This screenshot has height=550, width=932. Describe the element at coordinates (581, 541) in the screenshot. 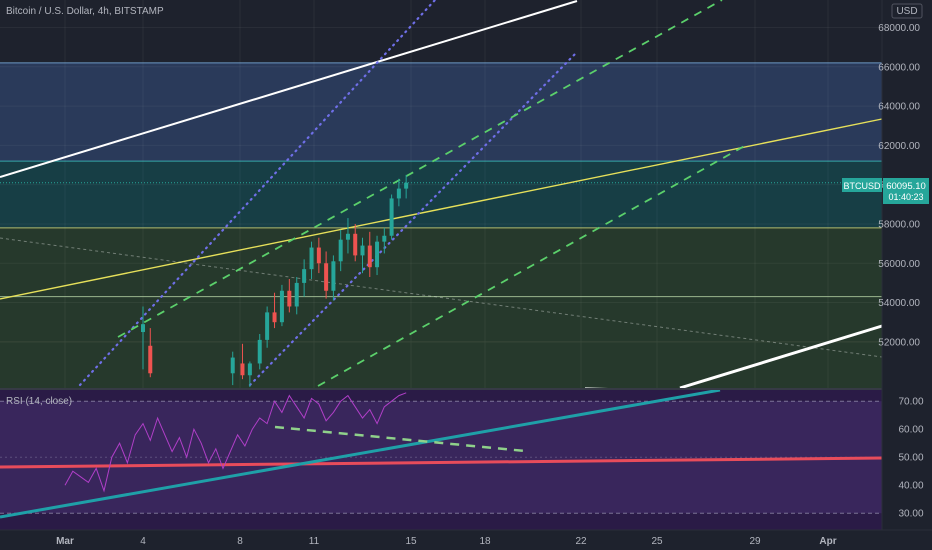

I see `time-tick-label: 22` at that location.